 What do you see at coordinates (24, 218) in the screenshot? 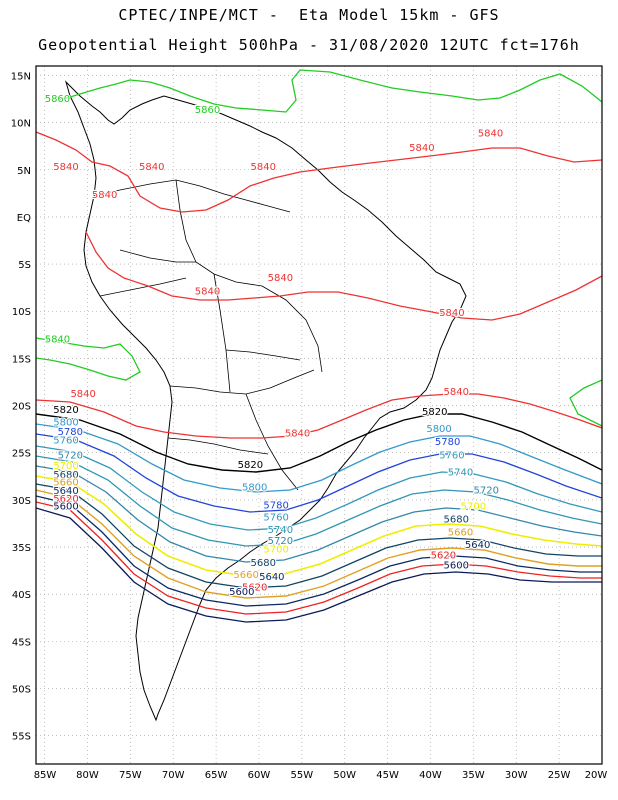
I see `lat-tick-label: EQ` at bounding box center [24, 218].